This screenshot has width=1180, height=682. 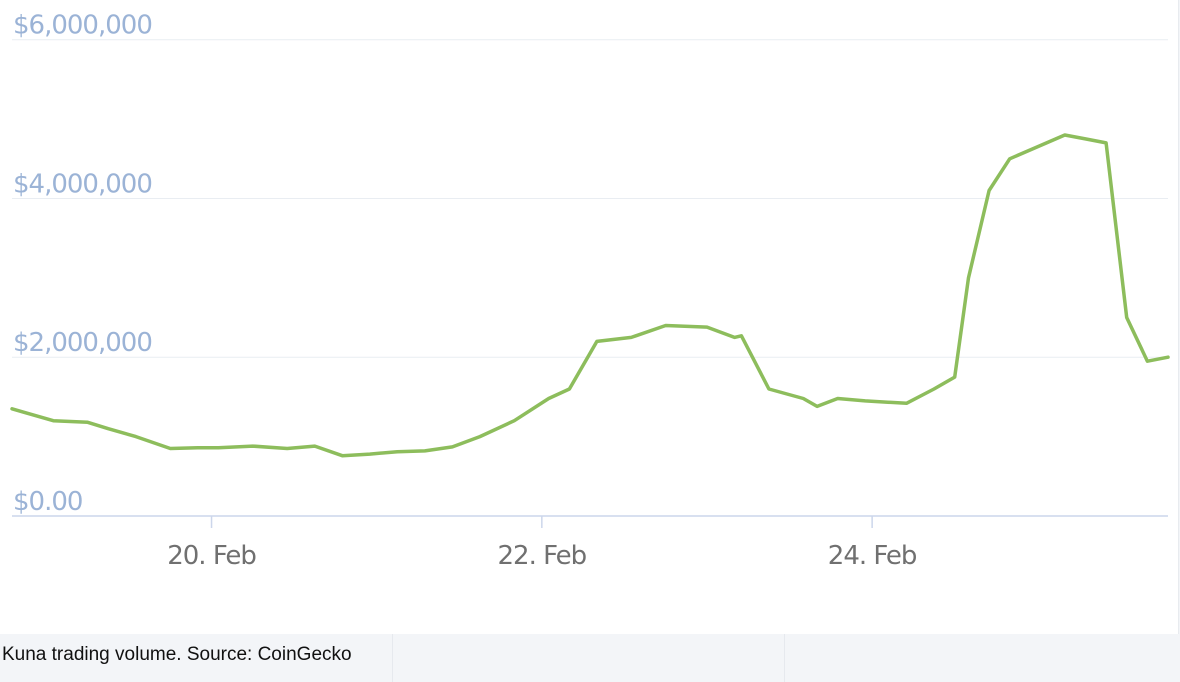 I want to click on axis-layer, so click(x=590, y=521).